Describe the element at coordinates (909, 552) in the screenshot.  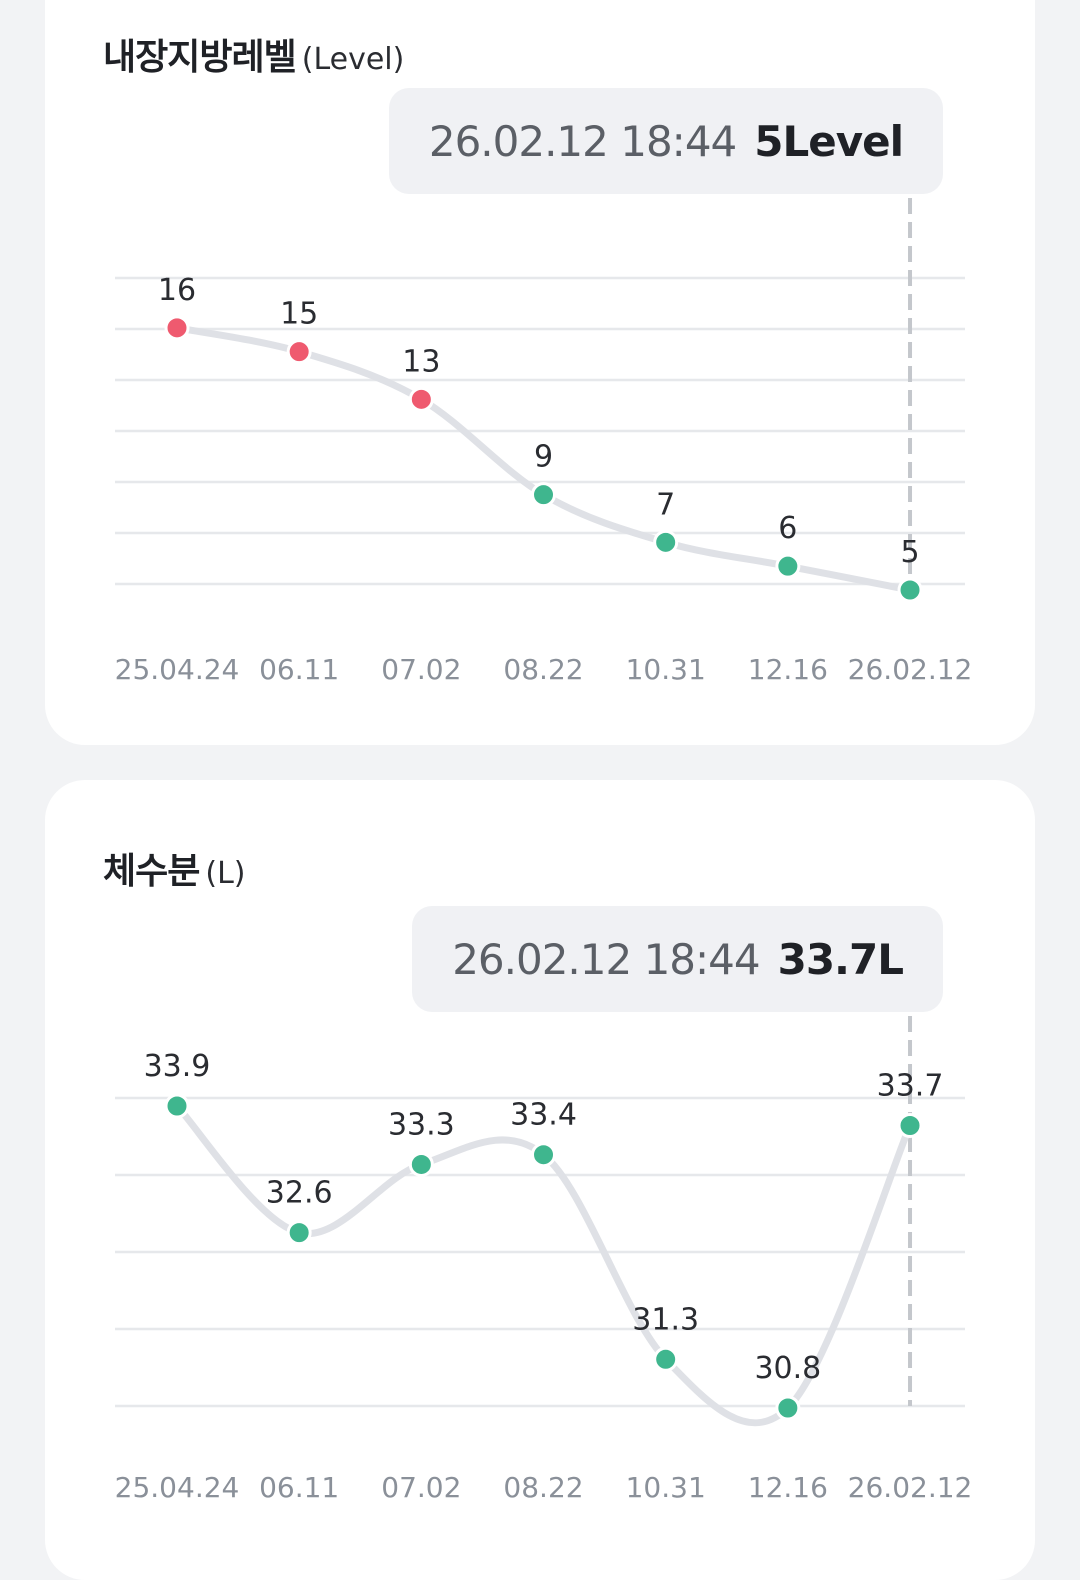
I see `data-label: 5` at that location.